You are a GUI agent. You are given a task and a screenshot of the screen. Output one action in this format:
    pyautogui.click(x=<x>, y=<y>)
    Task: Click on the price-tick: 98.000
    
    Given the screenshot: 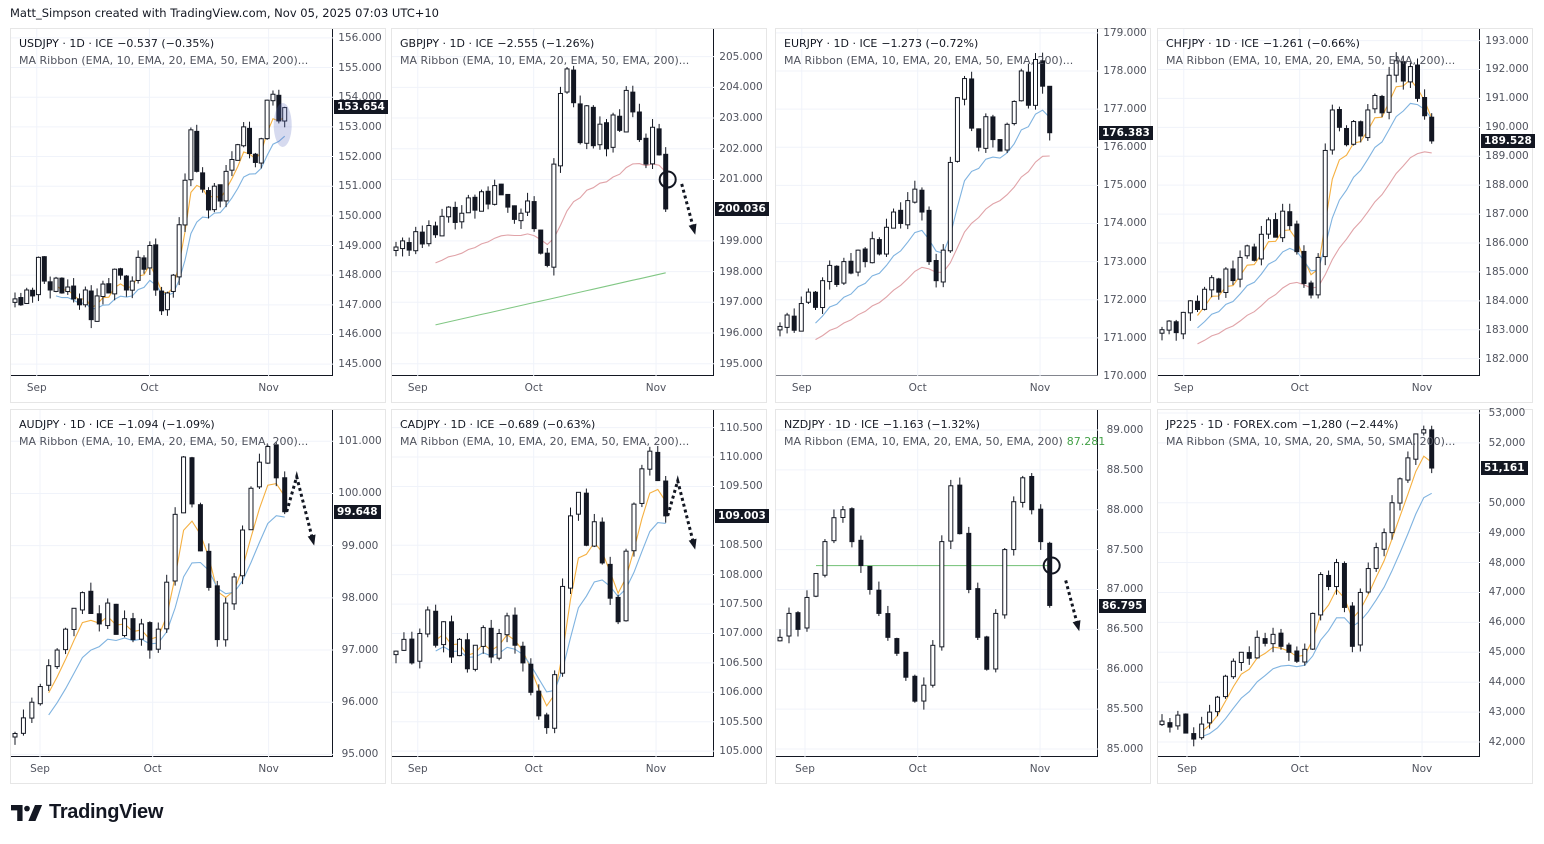 What is the action you would take?
    pyautogui.click(x=360, y=597)
    